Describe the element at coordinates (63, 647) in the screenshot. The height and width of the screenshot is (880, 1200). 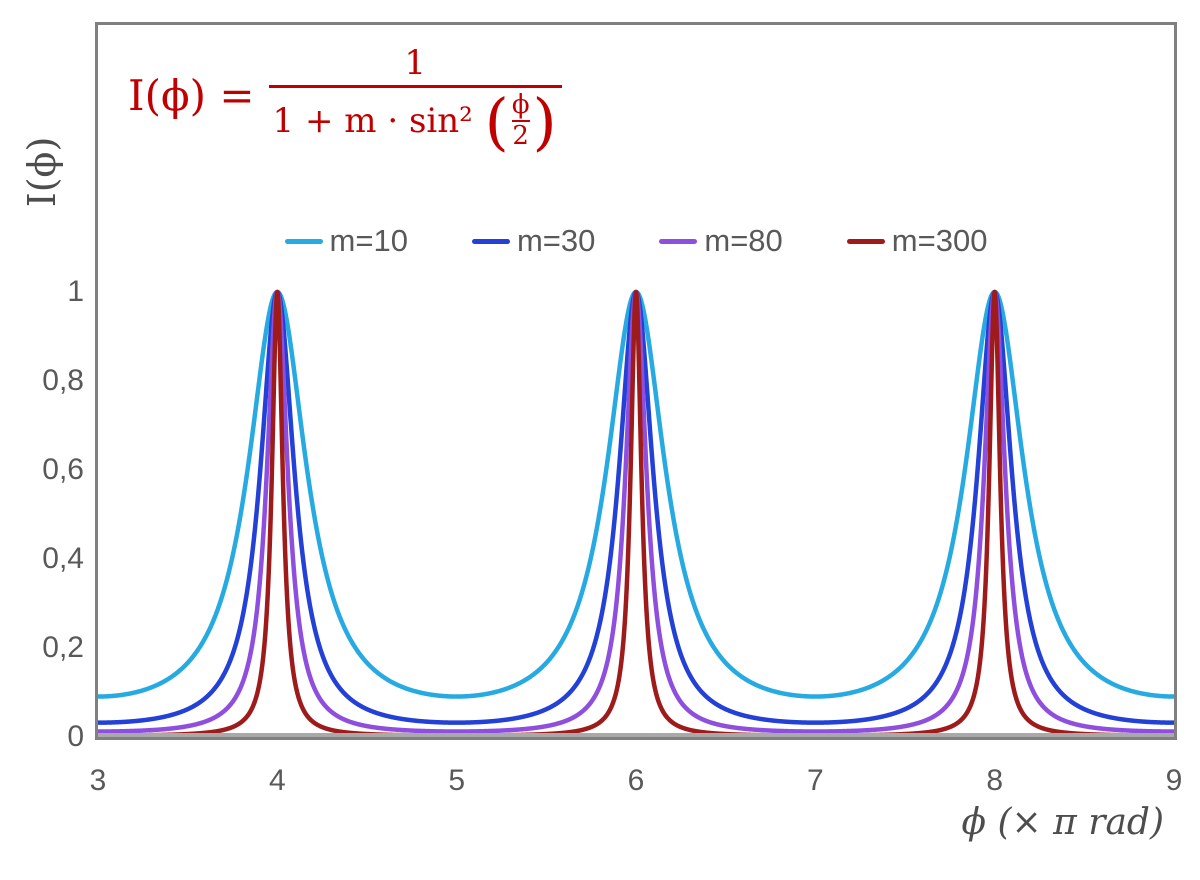
I see `y-tick-label: 0,2` at that location.